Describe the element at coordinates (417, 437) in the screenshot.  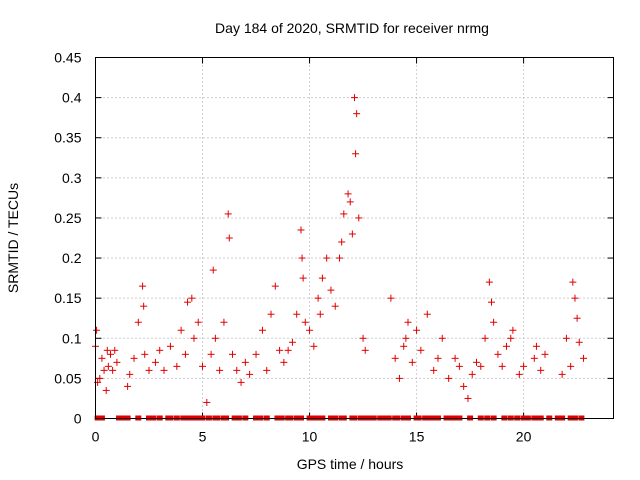
I see `x-tick-label: 15` at that location.